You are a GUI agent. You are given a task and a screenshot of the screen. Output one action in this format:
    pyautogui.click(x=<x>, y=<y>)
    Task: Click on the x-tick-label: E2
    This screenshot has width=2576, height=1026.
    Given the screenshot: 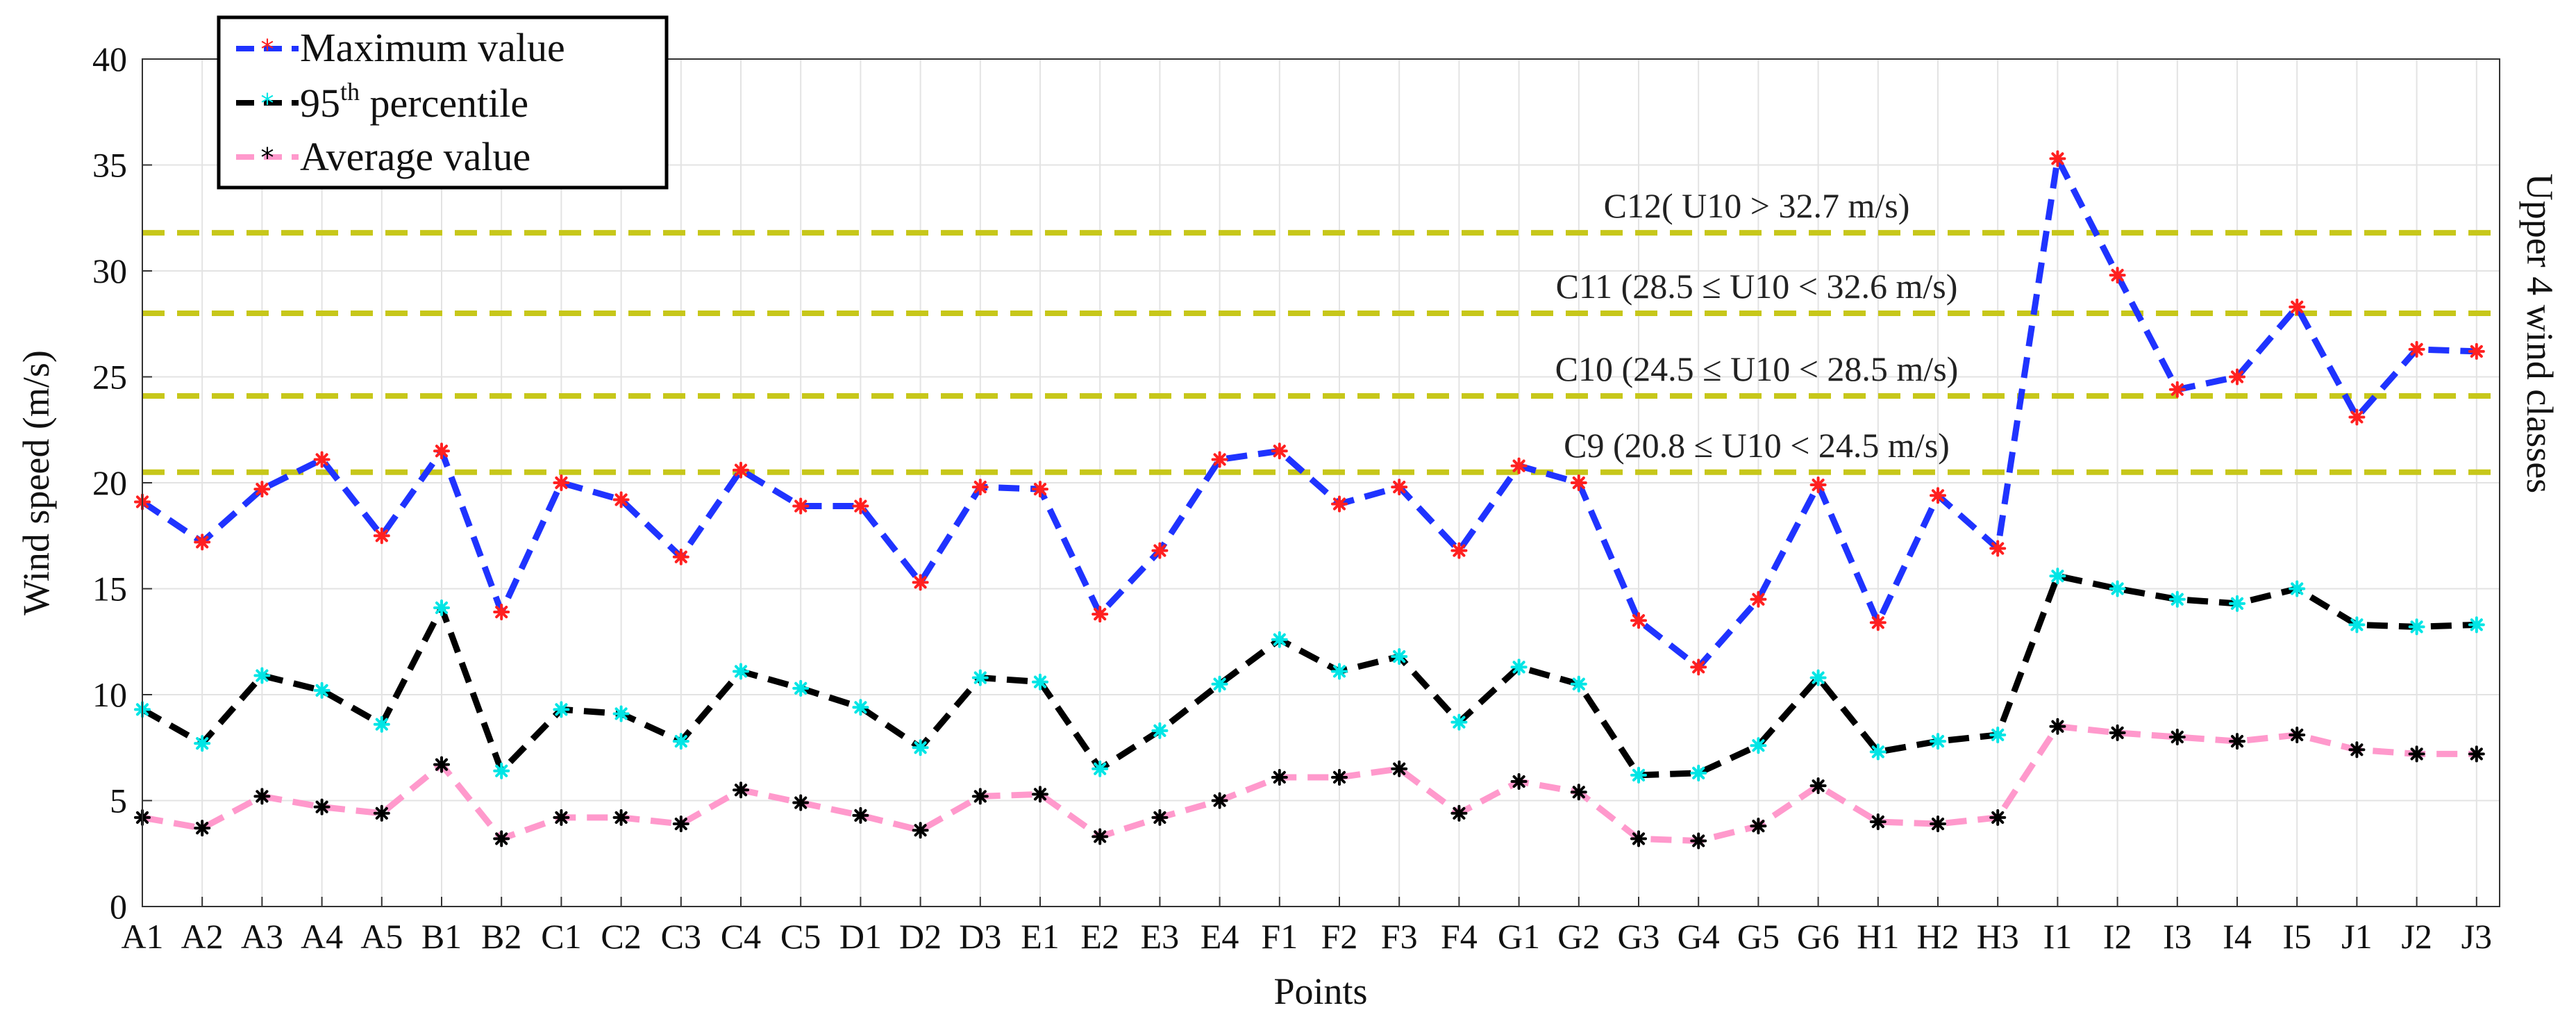 What is the action you would take?
    pyautogui.click(x=1099, y=936)
    